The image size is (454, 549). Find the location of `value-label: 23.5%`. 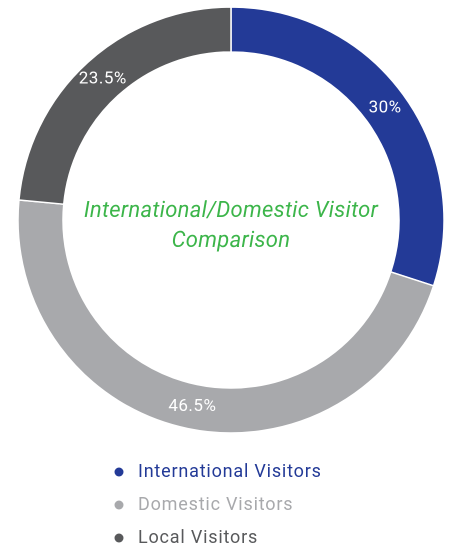

value-label: 23.5% is located at coordinates (103, 79).